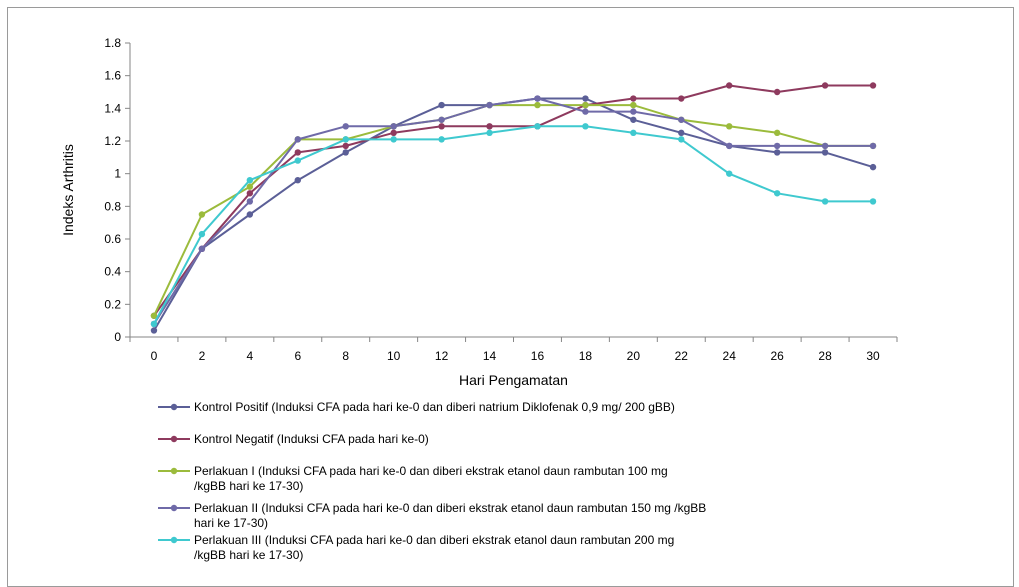 This screenshot has width=1019, height=587. I want to click on x-tick-label: 30, so click(873, 356).